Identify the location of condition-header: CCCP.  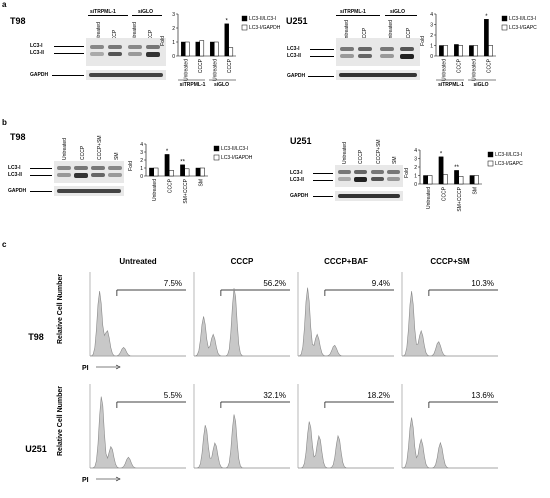
(242, 261).